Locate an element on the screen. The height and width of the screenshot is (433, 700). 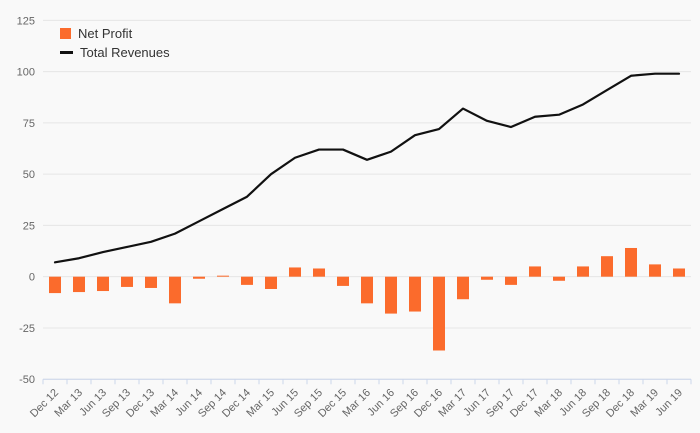
y-axis-label: -25 is located at coordinates (27, 329).